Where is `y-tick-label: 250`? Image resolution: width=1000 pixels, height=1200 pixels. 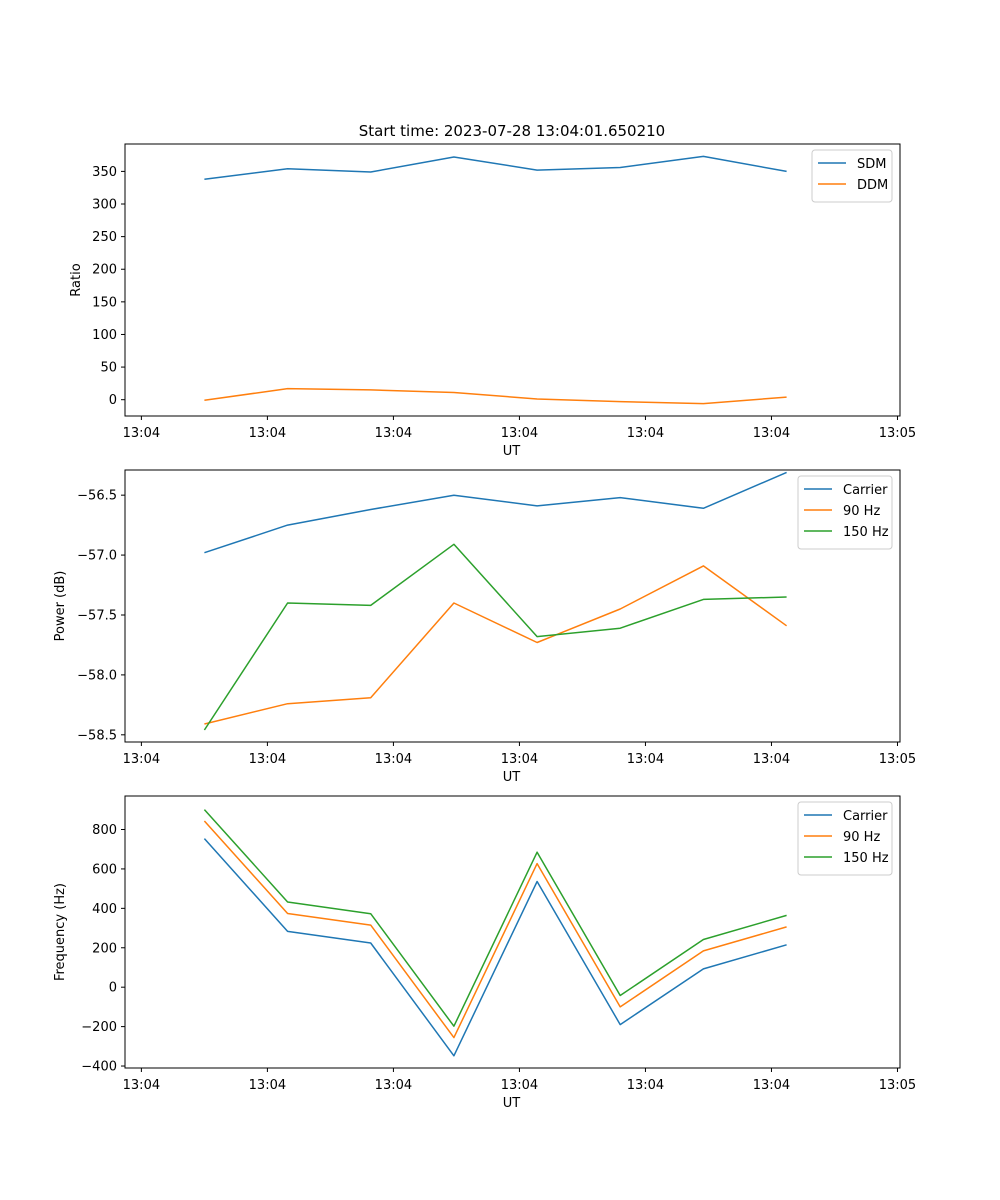 y-tick-label: 250 is located at coordinates (104, 237).